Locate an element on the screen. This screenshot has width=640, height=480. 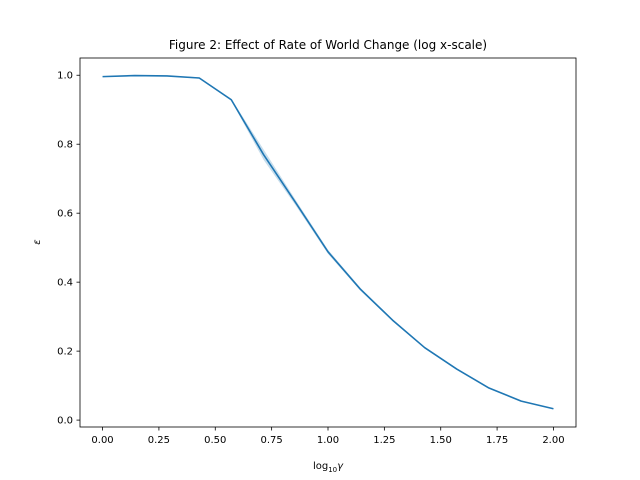
x-tick-label: 0.75 is located at coordinates (272, 440).